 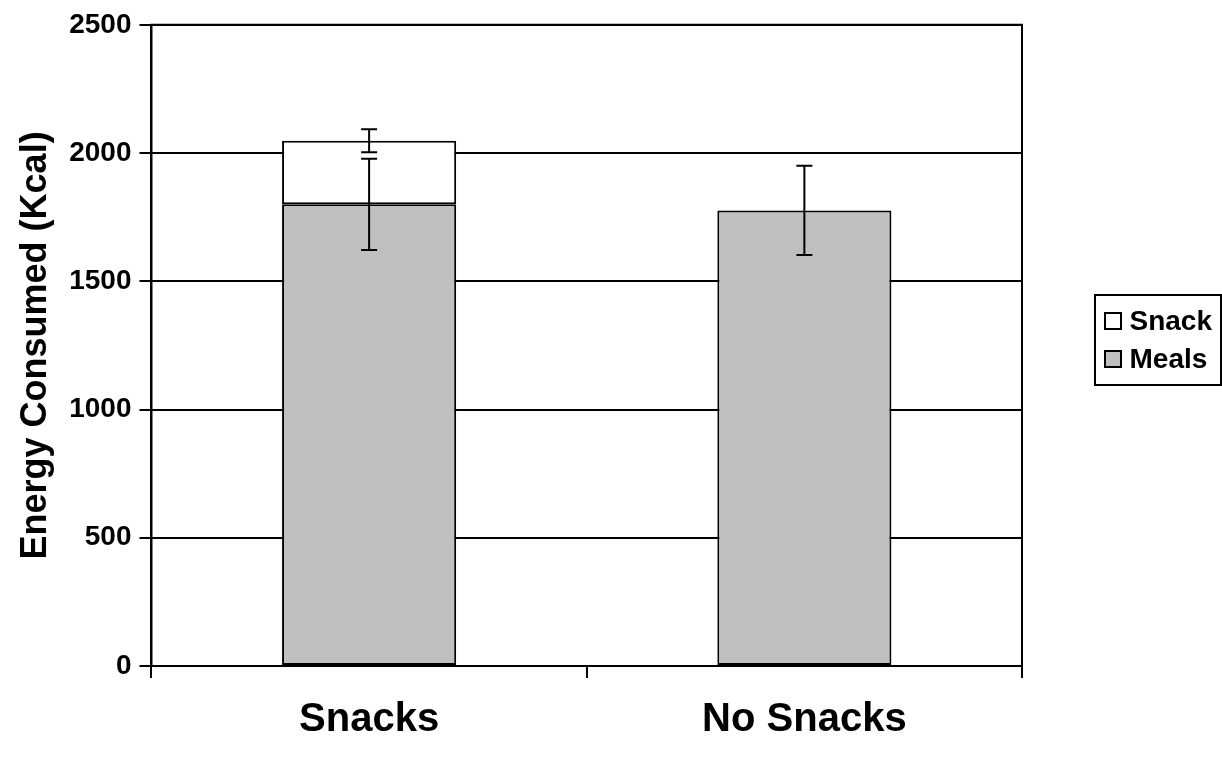 What do you see at coordinates (100, 151) in the screenshot?
I see `y-tick-label: 2000` at bounding box center [100, 151].